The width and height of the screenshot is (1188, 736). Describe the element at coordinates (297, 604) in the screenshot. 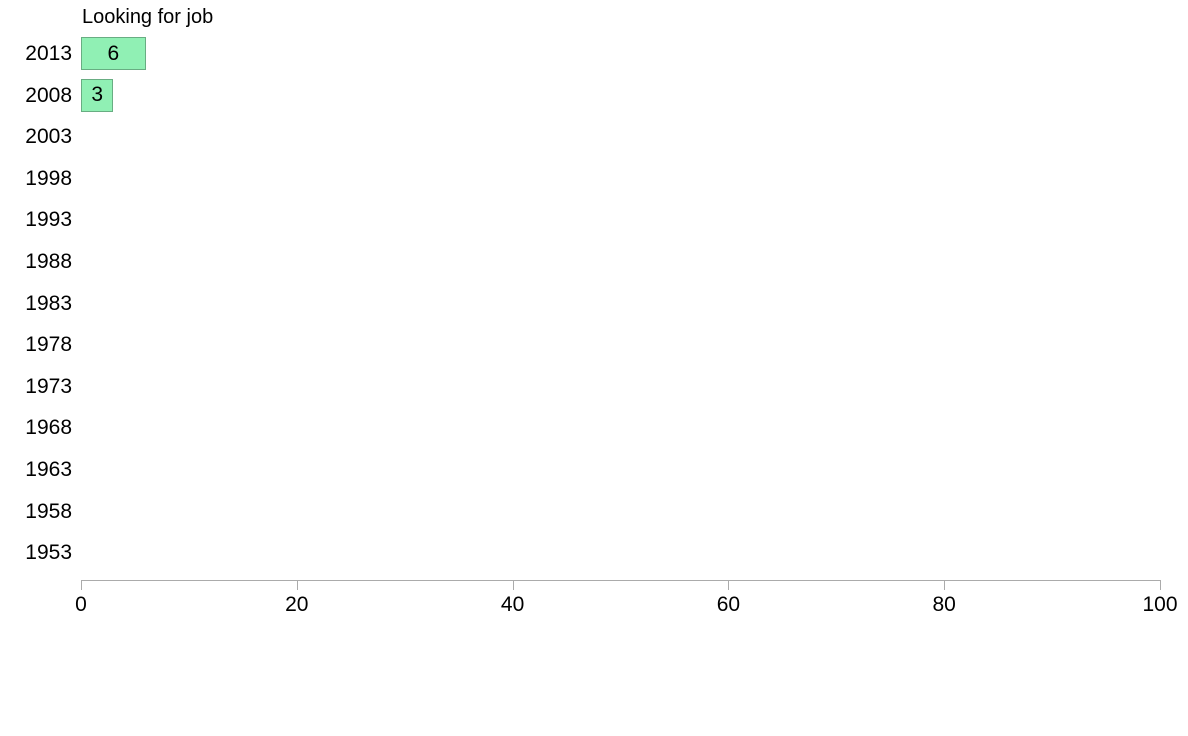

I see `x-axis-tick-label: 20` at that location.